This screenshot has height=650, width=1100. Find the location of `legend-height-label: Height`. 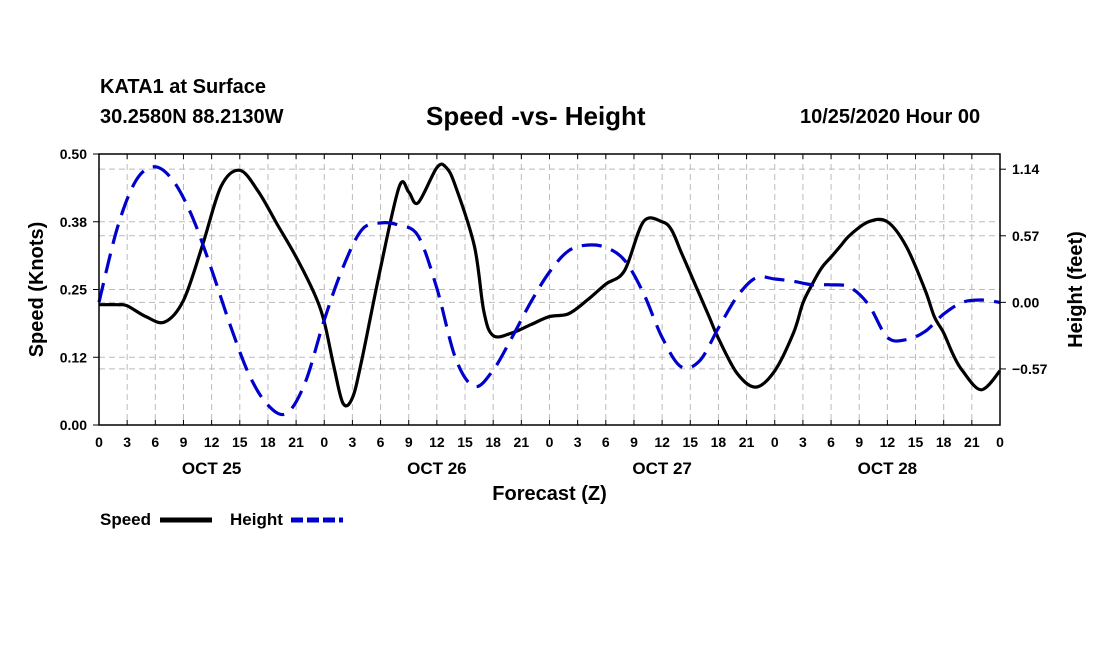

legend-height-label: Height is located at coordinates (256, 519).